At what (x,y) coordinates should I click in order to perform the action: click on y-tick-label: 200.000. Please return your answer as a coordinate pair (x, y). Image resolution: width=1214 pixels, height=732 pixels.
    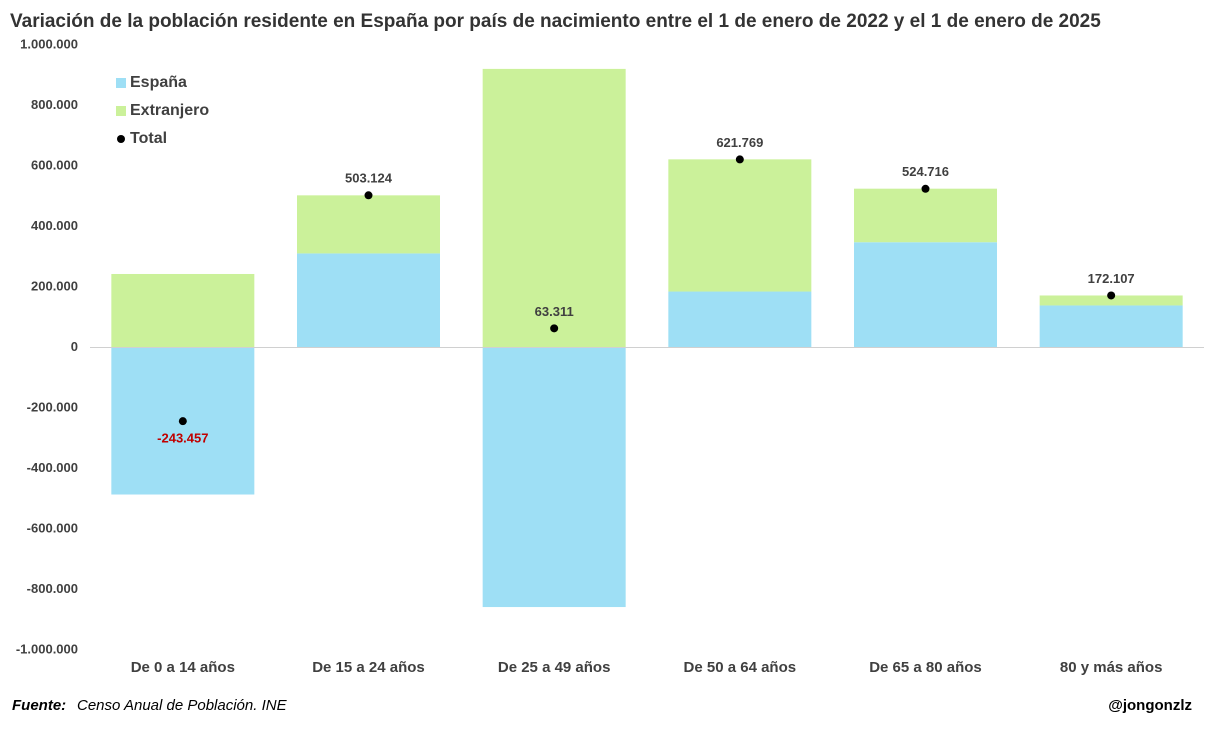
    Looking at the image, I should click on (54, 285).